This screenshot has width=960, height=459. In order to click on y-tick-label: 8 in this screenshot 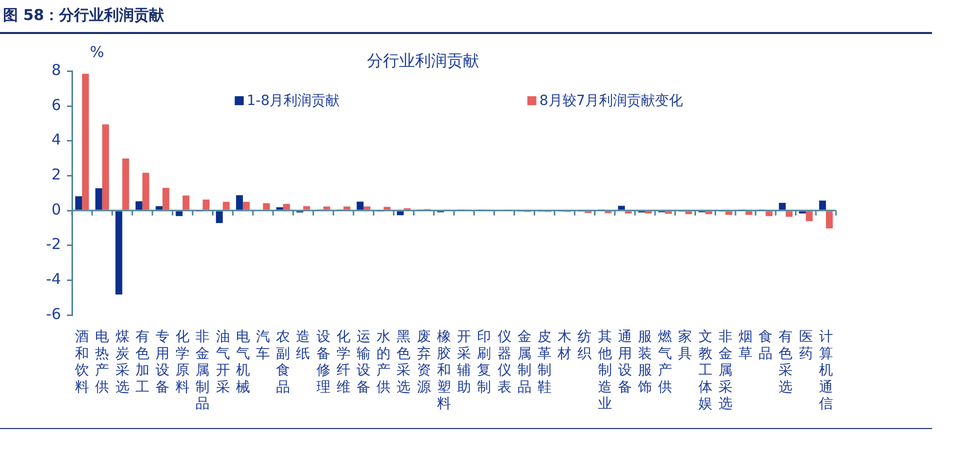, I will do `click(56, 70)`.